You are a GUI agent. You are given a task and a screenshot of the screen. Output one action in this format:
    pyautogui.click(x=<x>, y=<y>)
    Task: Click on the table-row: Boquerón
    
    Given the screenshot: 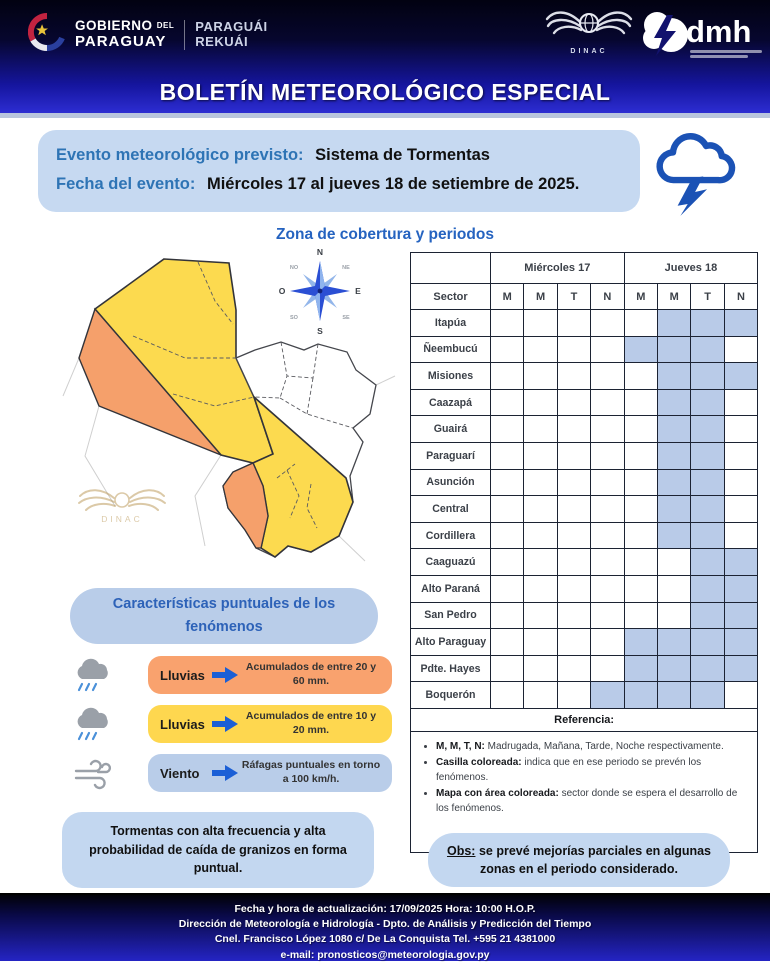 What is the action you would take?
    pyautogui.click(x=584, y=695)
    